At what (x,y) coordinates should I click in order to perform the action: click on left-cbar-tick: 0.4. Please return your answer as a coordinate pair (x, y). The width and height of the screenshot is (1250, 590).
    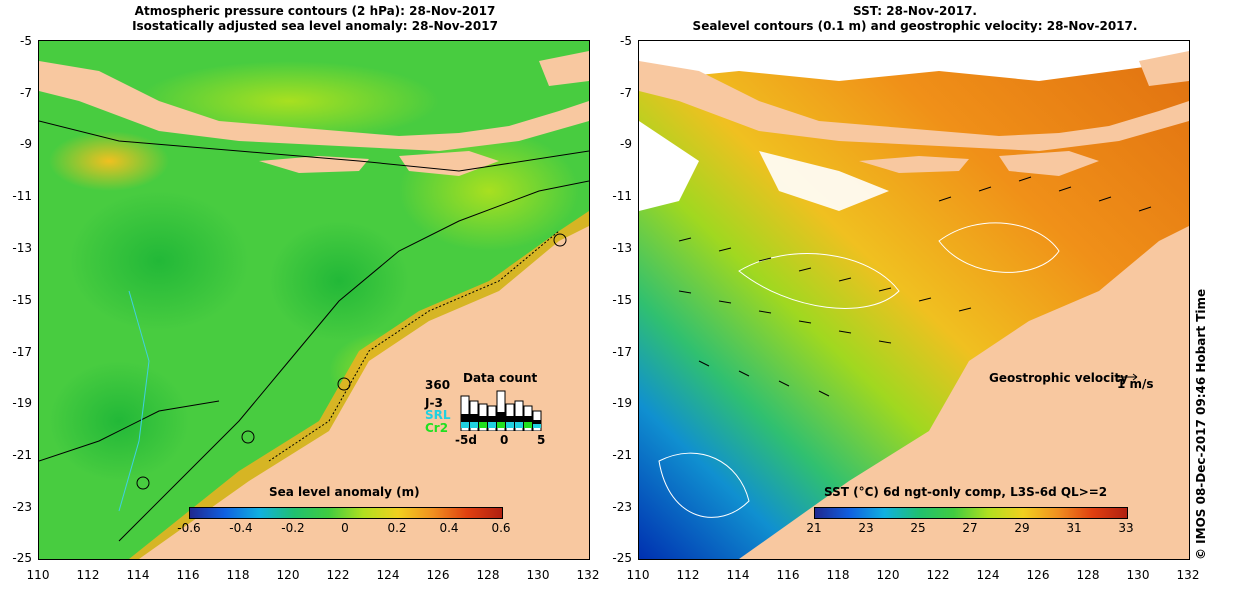
    Looking at the image, I should click on (449, 528).